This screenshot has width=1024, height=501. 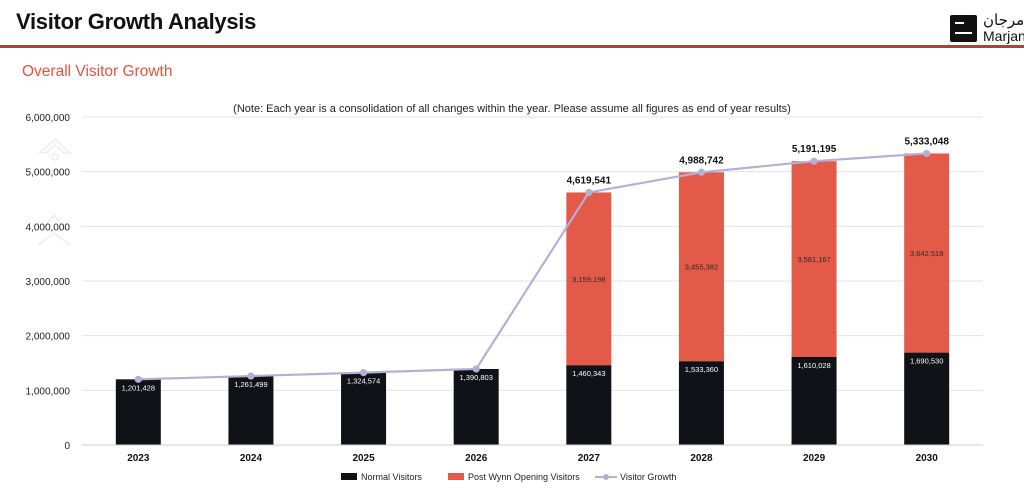 What do you see at coordinates (926, 361) in the screenshot?
I see `normal-visitors-data-label: 1,690,530` at bounding box center [926, 361].